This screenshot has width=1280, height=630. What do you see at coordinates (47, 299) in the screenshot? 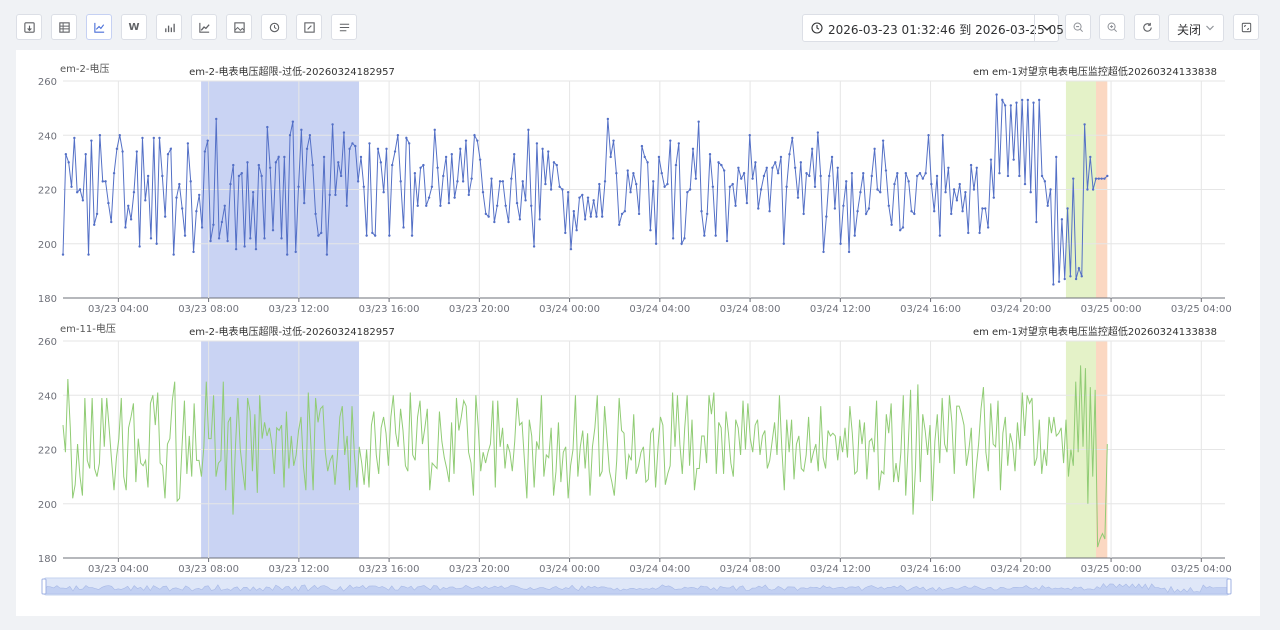
I see `y-tick-label: 180` at bounding box center [47, 299].